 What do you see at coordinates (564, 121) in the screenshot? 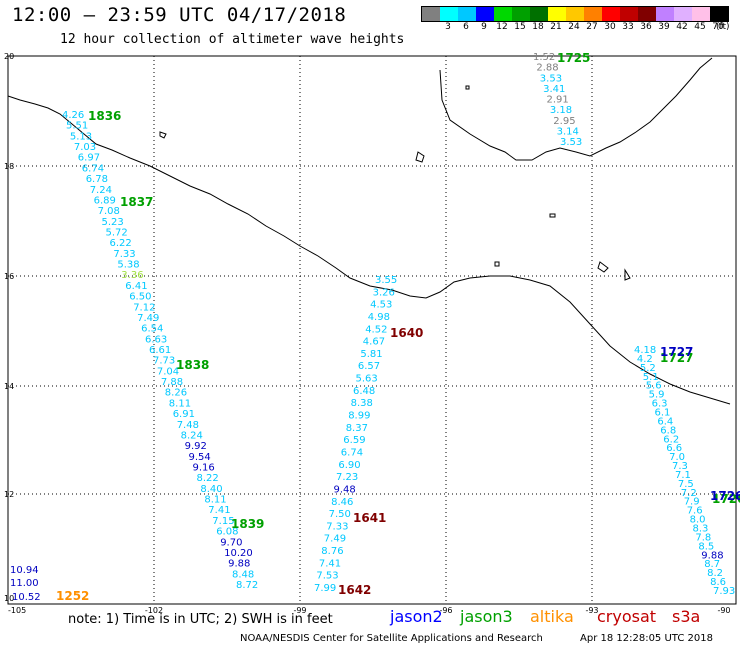
I see `wave-height-value: 2.95` at bounding box center [564, 121].